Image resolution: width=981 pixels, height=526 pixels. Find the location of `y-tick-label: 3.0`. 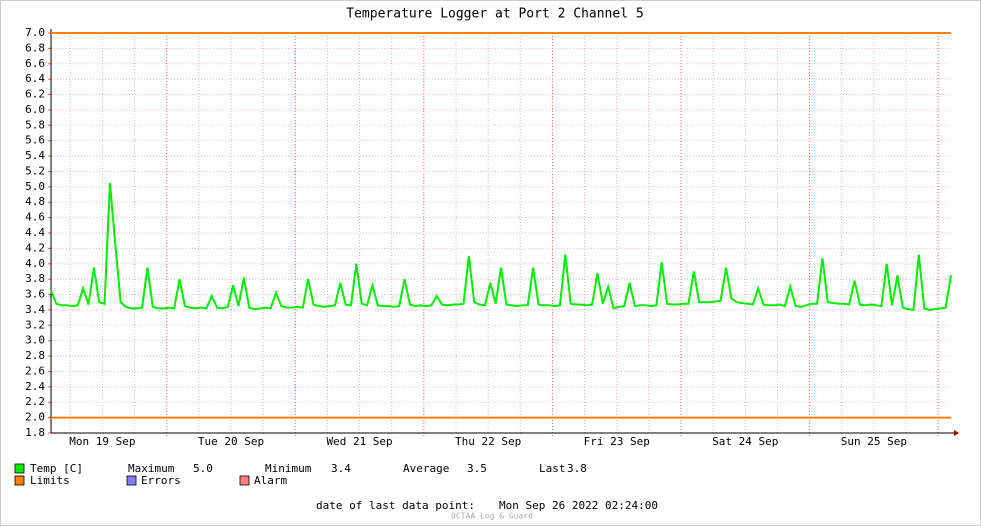

y-tick-label: 3.0 is located at coordinates (35, 340).